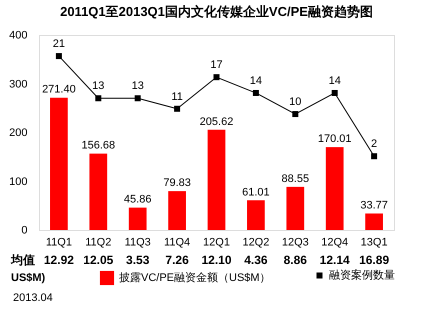 This screenshot has width=434, height=335. Describe the element at coordinates (296, 260) in the screenshot. I see `text: 8.86` at that location.